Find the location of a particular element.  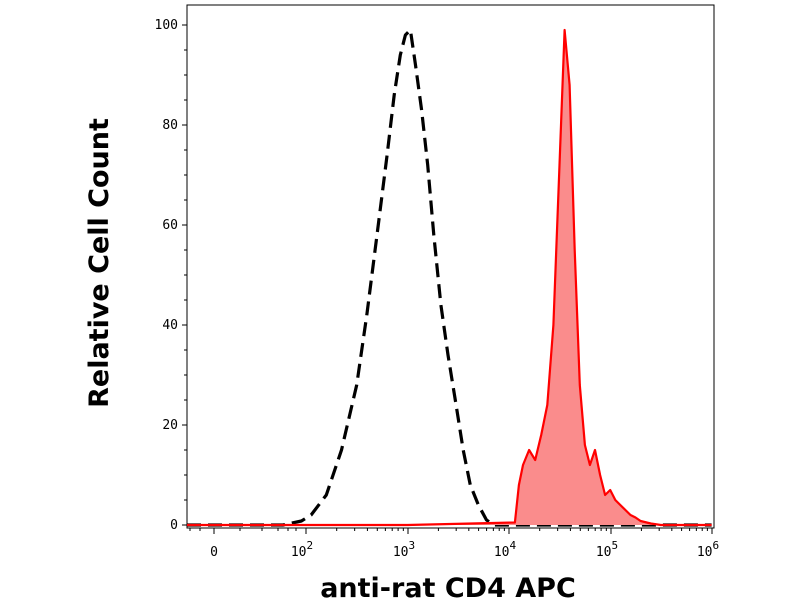

y-tick-label: 0 is located at coordinates (174, 525).